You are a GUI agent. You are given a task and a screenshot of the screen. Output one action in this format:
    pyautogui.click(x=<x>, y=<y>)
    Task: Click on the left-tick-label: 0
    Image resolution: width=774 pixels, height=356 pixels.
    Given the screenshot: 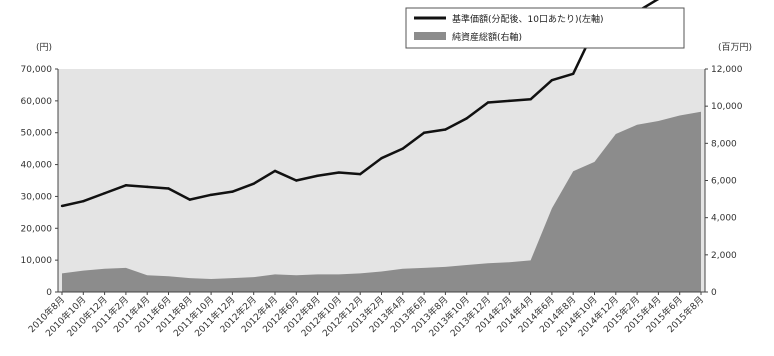 What is the action you would take?
    pyautogui.click(x=49, y=293)
    